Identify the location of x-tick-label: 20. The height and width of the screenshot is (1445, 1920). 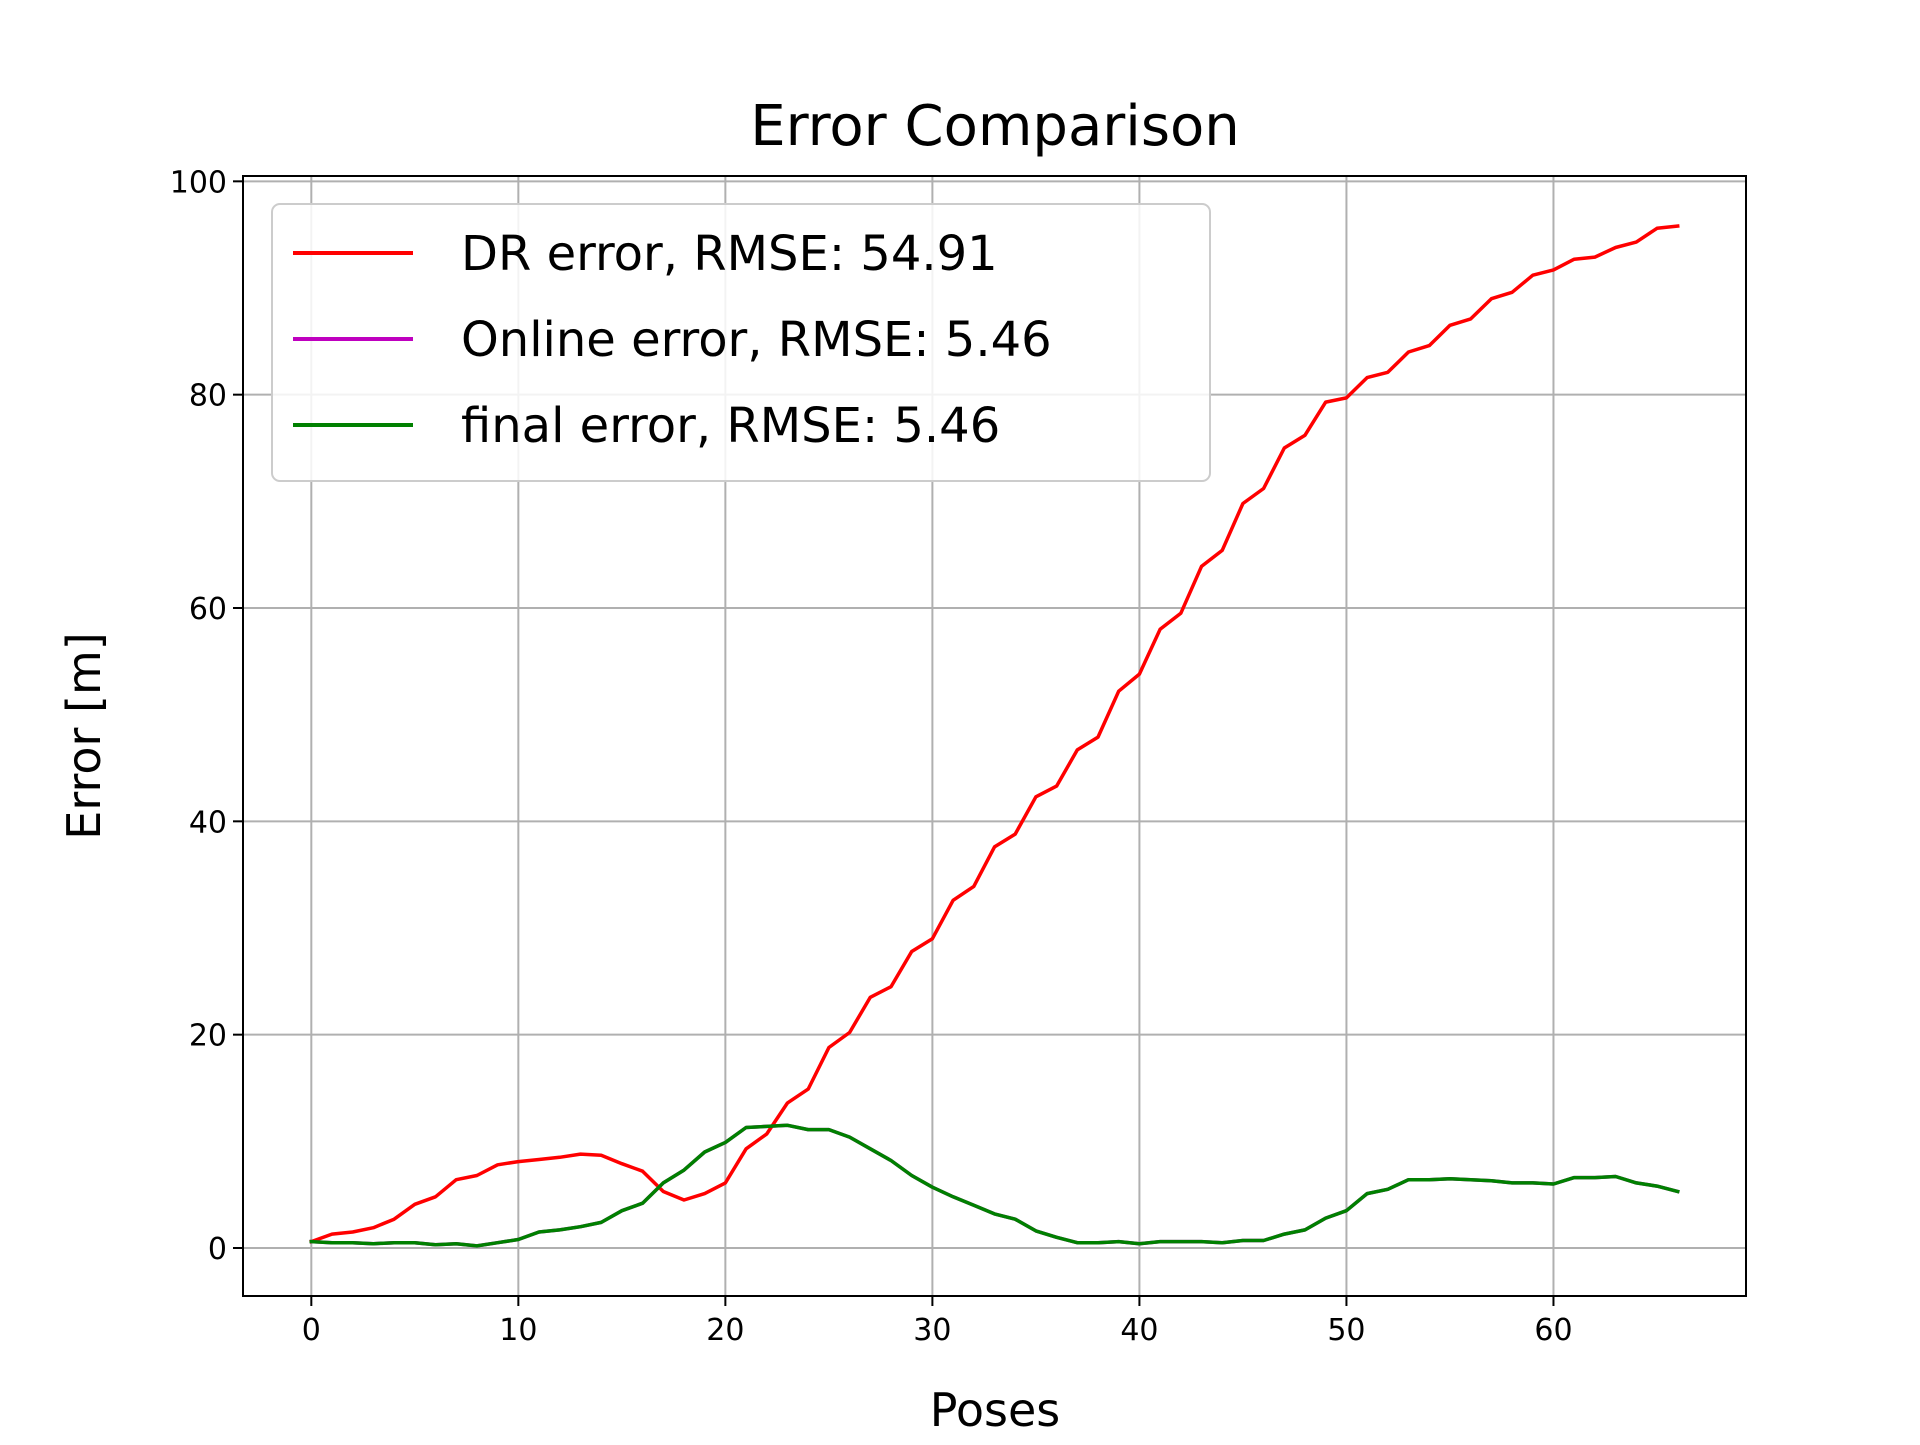
(725, 1330).